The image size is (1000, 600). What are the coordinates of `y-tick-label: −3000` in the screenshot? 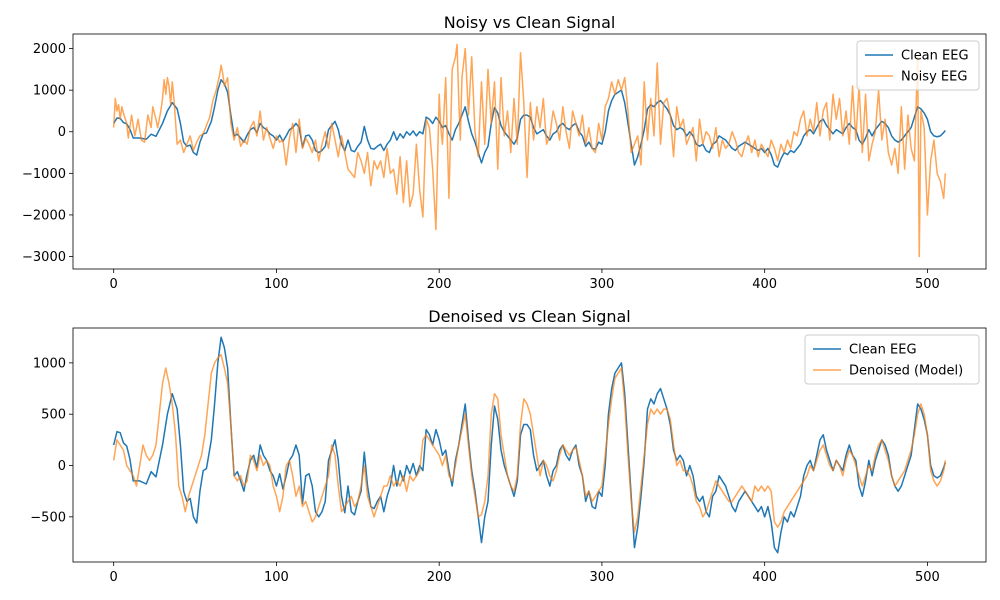 It's located at (44, 257).